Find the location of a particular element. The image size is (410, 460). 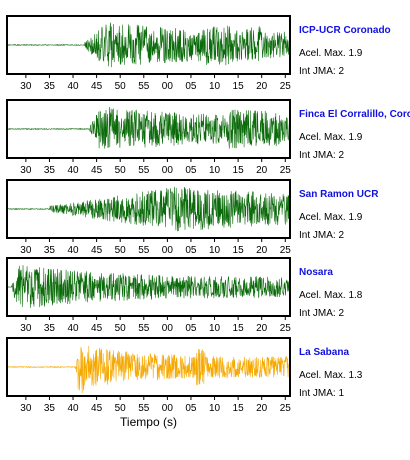

station-name: San Ramon UCR is located at coordinates (339, 194).